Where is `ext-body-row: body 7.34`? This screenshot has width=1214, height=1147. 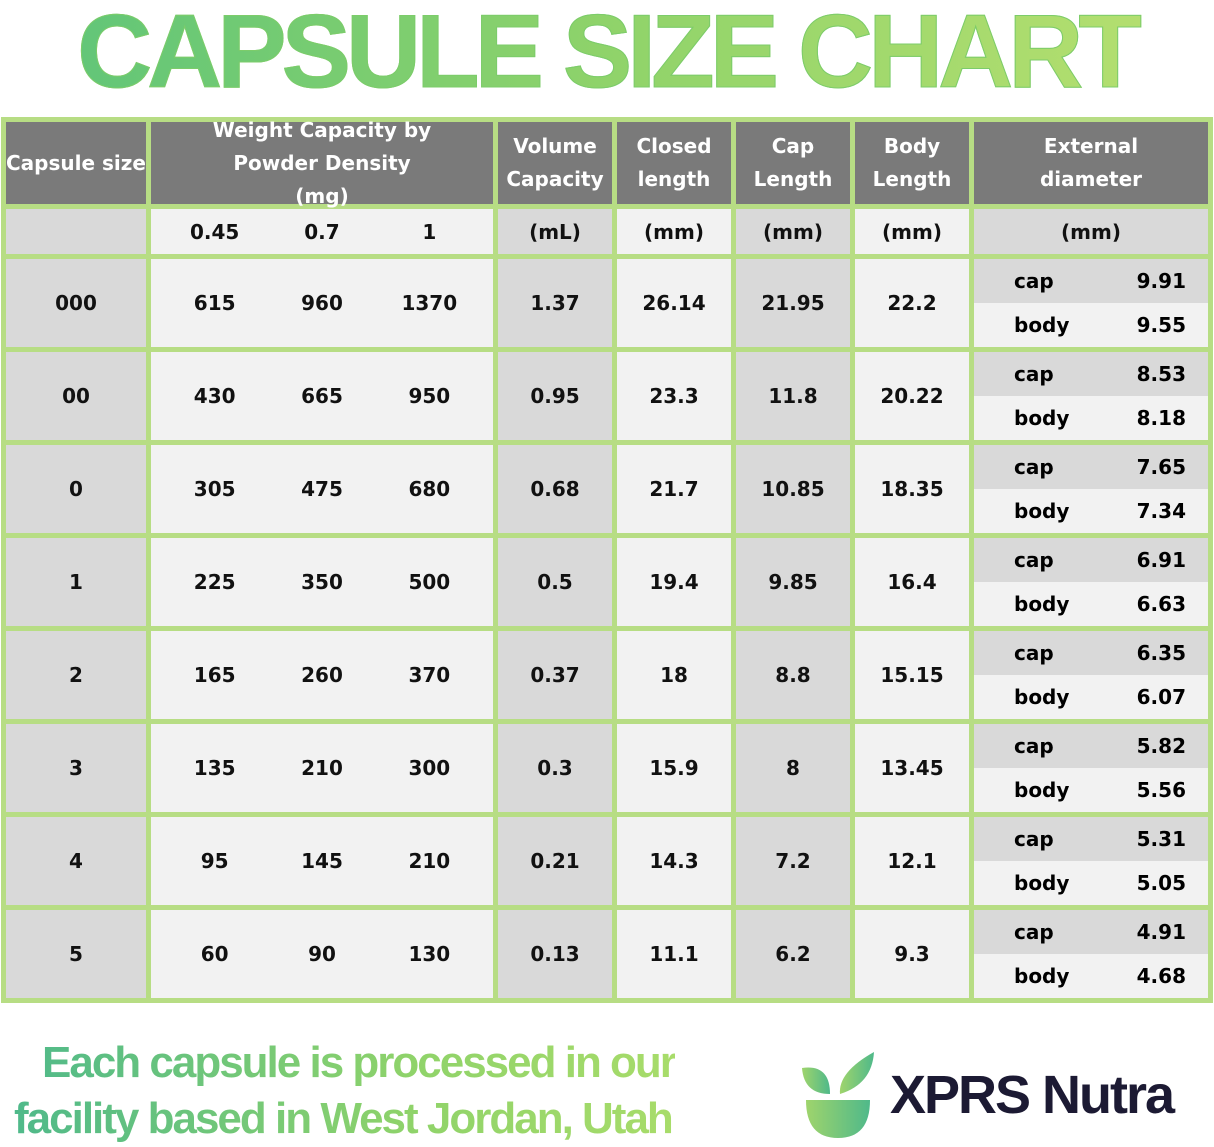 ext-body-row: body 7.34 is located at coordinates (1091, 511).